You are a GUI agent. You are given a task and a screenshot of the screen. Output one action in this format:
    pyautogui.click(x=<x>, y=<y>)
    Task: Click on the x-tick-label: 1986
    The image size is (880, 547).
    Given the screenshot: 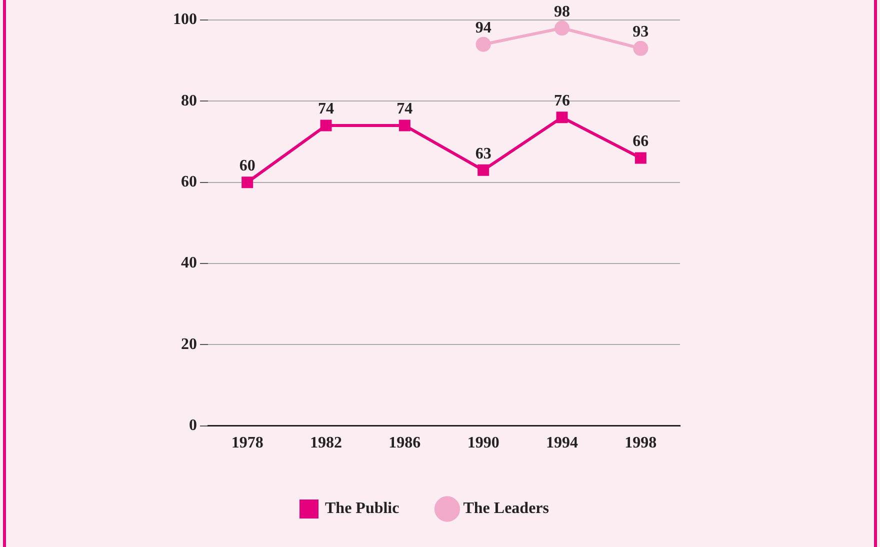 What is the action you would take?
    pyautogui.click(x=404, y=443)
    